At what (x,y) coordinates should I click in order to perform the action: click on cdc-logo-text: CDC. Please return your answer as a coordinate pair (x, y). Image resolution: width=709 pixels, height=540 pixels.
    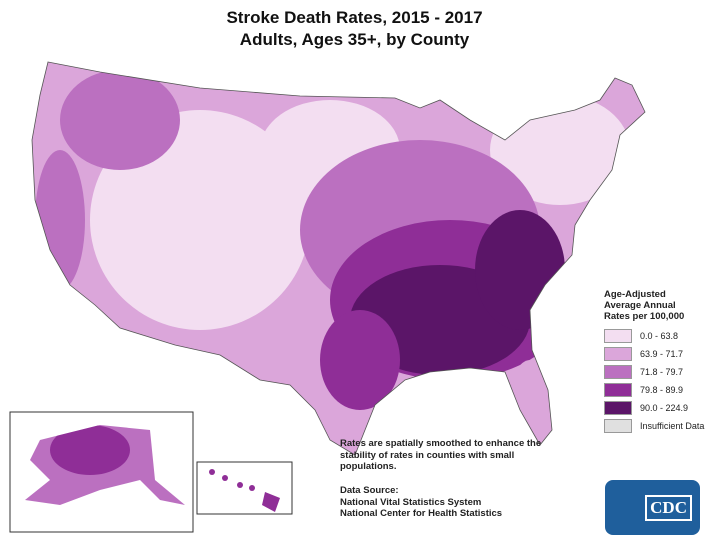
    Looking at the image, I should click on (668, 508).